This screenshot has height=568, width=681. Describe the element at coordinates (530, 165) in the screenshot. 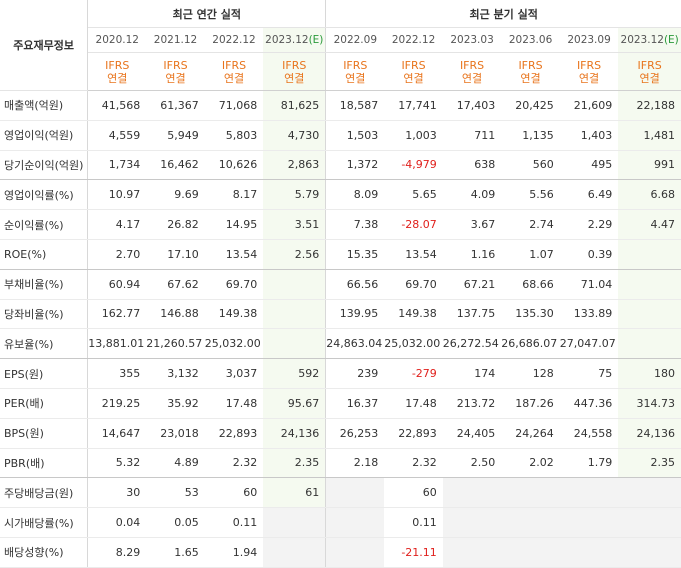

I see `table-cell: 560` at that location.